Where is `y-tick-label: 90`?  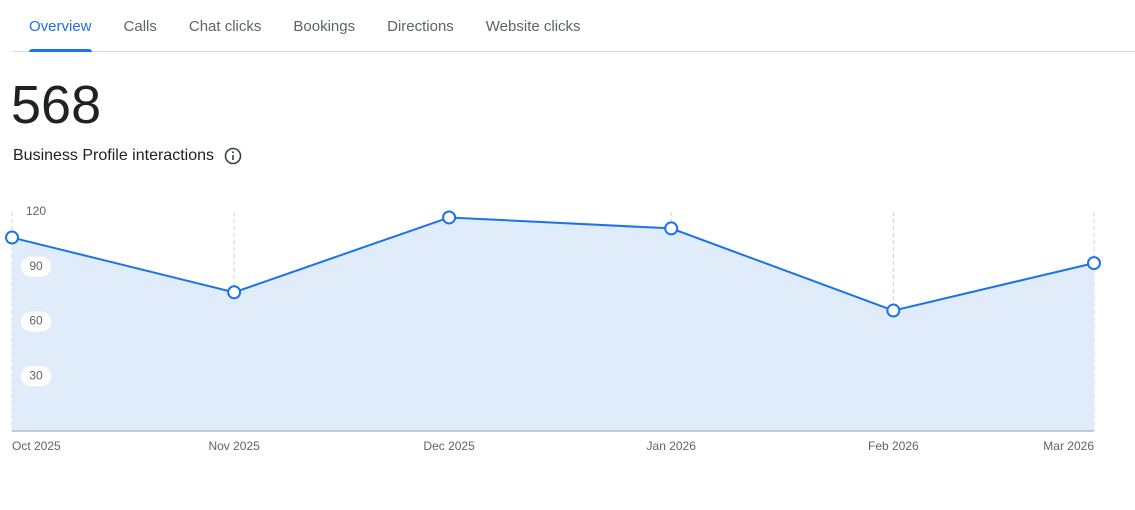
y-tick-label: 90 is located at coordinates (36, 266).